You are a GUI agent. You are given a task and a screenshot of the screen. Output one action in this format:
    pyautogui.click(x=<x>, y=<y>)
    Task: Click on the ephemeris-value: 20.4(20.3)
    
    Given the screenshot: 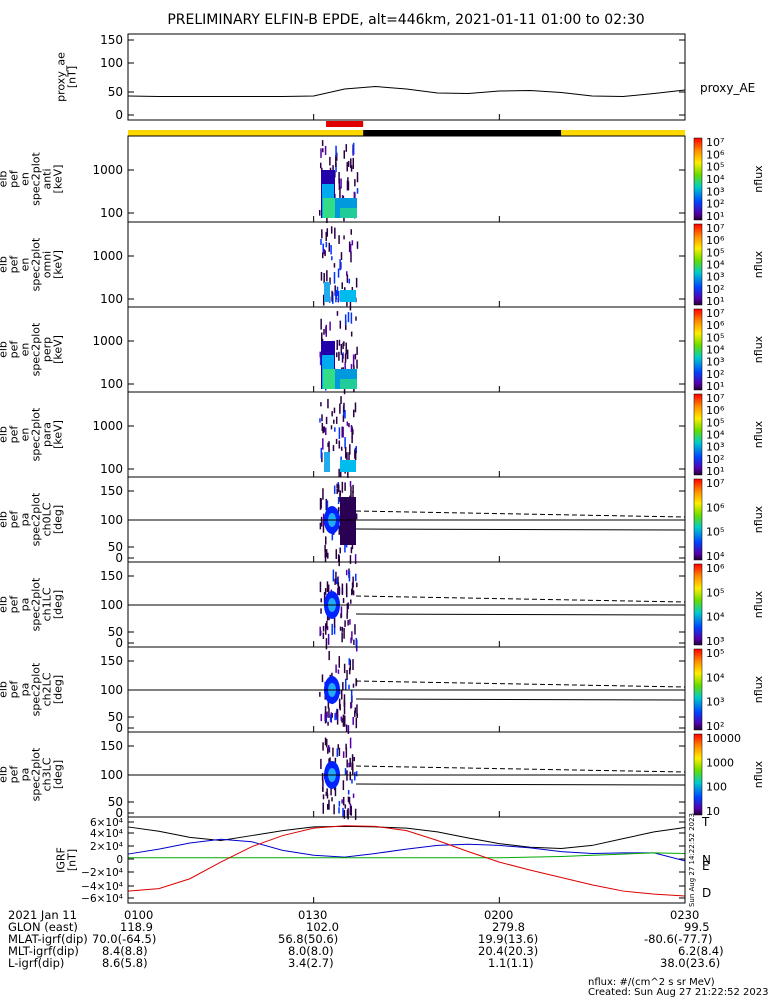 What is the action you would take?
    pyautogui.click(x=508, y=951)
    